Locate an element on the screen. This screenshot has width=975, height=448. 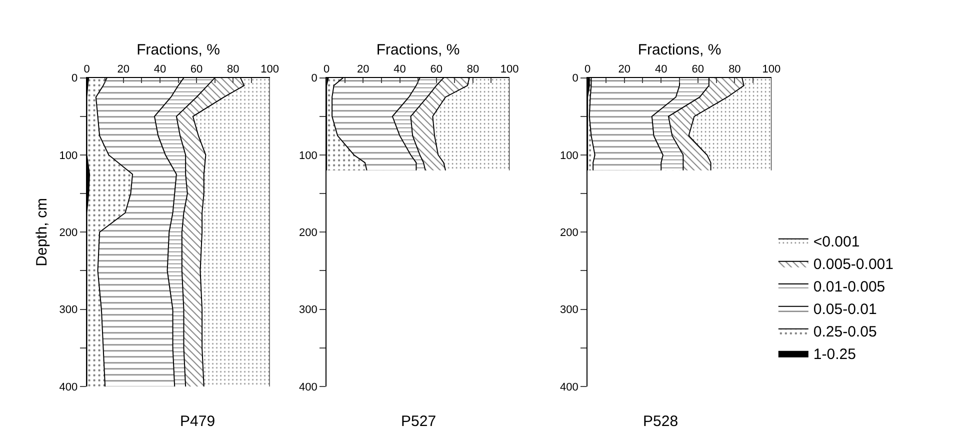
text: P528 is located at coordinates (660, 421).